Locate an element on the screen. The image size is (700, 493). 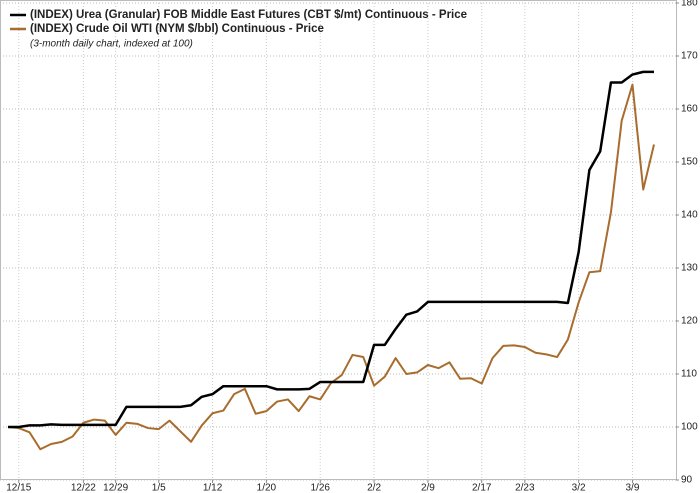
x-tick-label: 3/9 is located at coordinates (633, 488).